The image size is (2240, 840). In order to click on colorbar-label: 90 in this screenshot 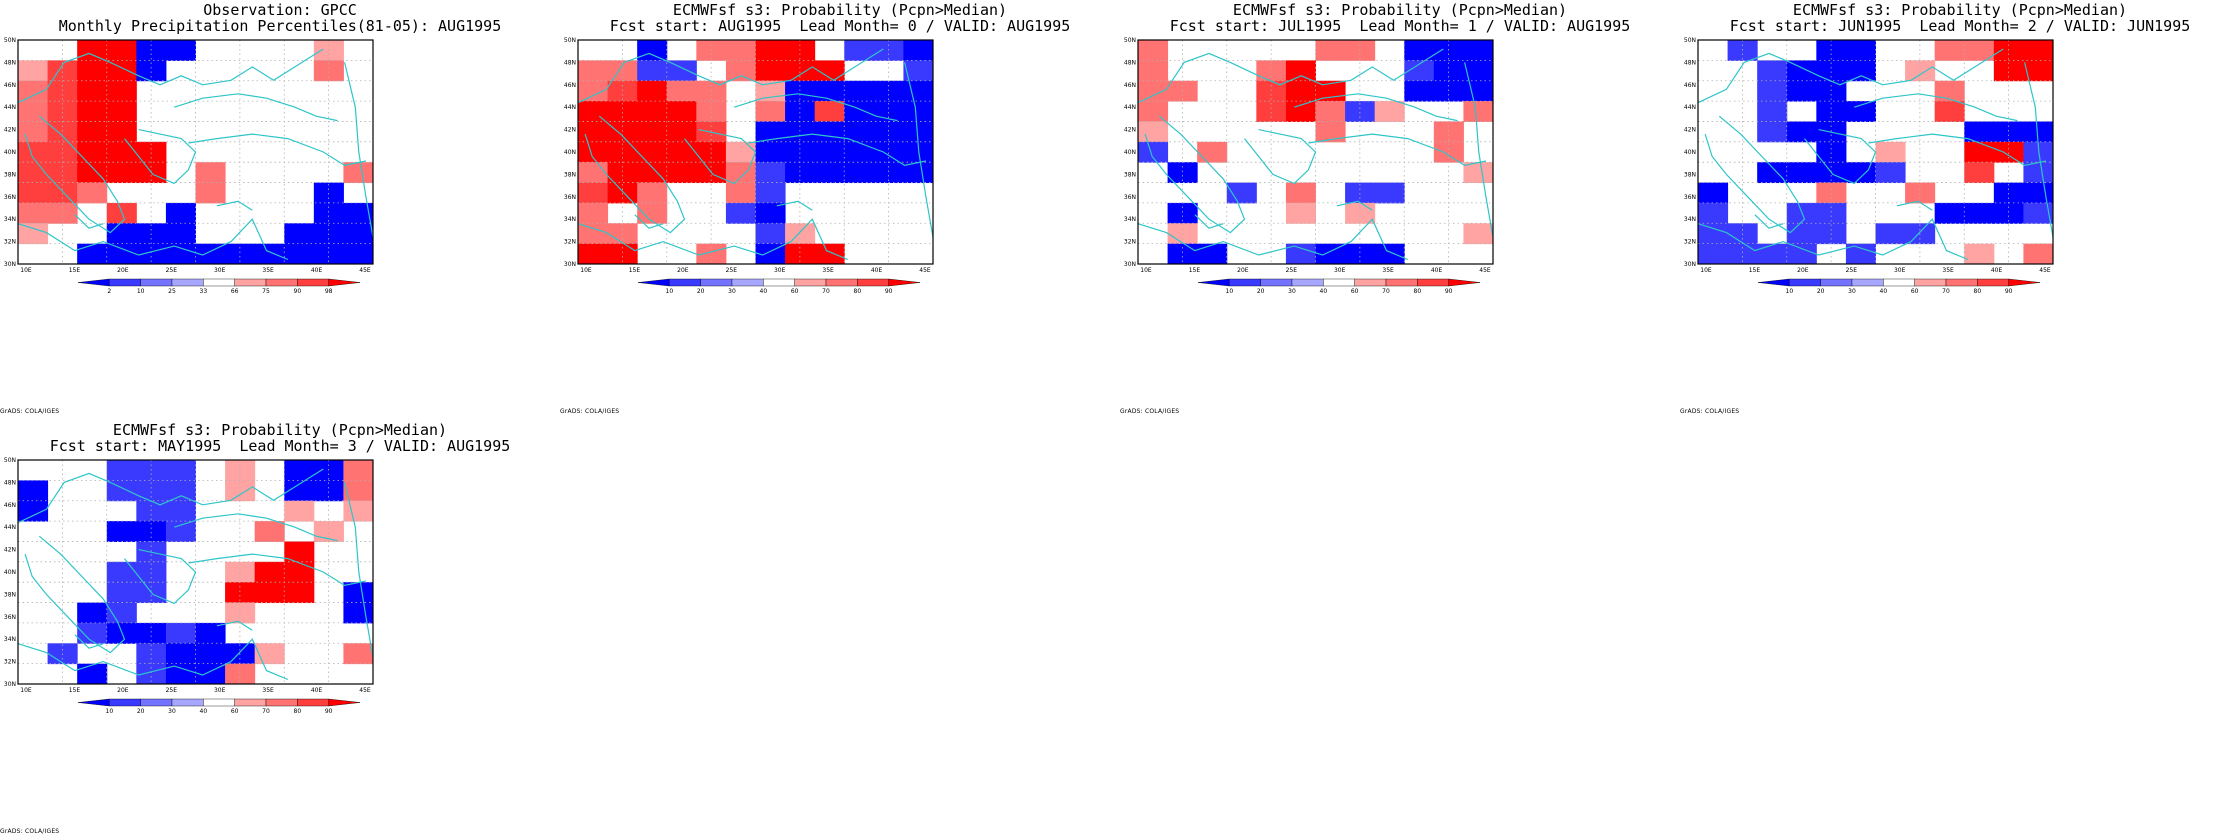, I will do `click(2009, 291)`.